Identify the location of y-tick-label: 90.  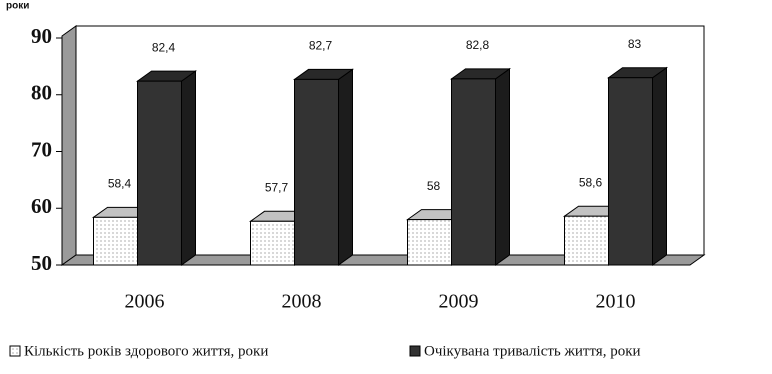
(41, 36).